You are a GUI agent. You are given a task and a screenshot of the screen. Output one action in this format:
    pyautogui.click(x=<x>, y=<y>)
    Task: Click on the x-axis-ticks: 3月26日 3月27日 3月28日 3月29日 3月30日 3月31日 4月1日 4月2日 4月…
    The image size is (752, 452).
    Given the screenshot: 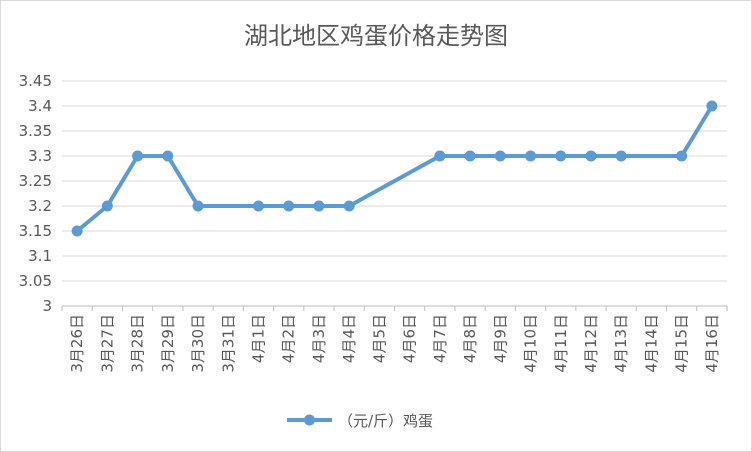 What is the action you would take?
    pyautogui.click(x=394, y=343)
    